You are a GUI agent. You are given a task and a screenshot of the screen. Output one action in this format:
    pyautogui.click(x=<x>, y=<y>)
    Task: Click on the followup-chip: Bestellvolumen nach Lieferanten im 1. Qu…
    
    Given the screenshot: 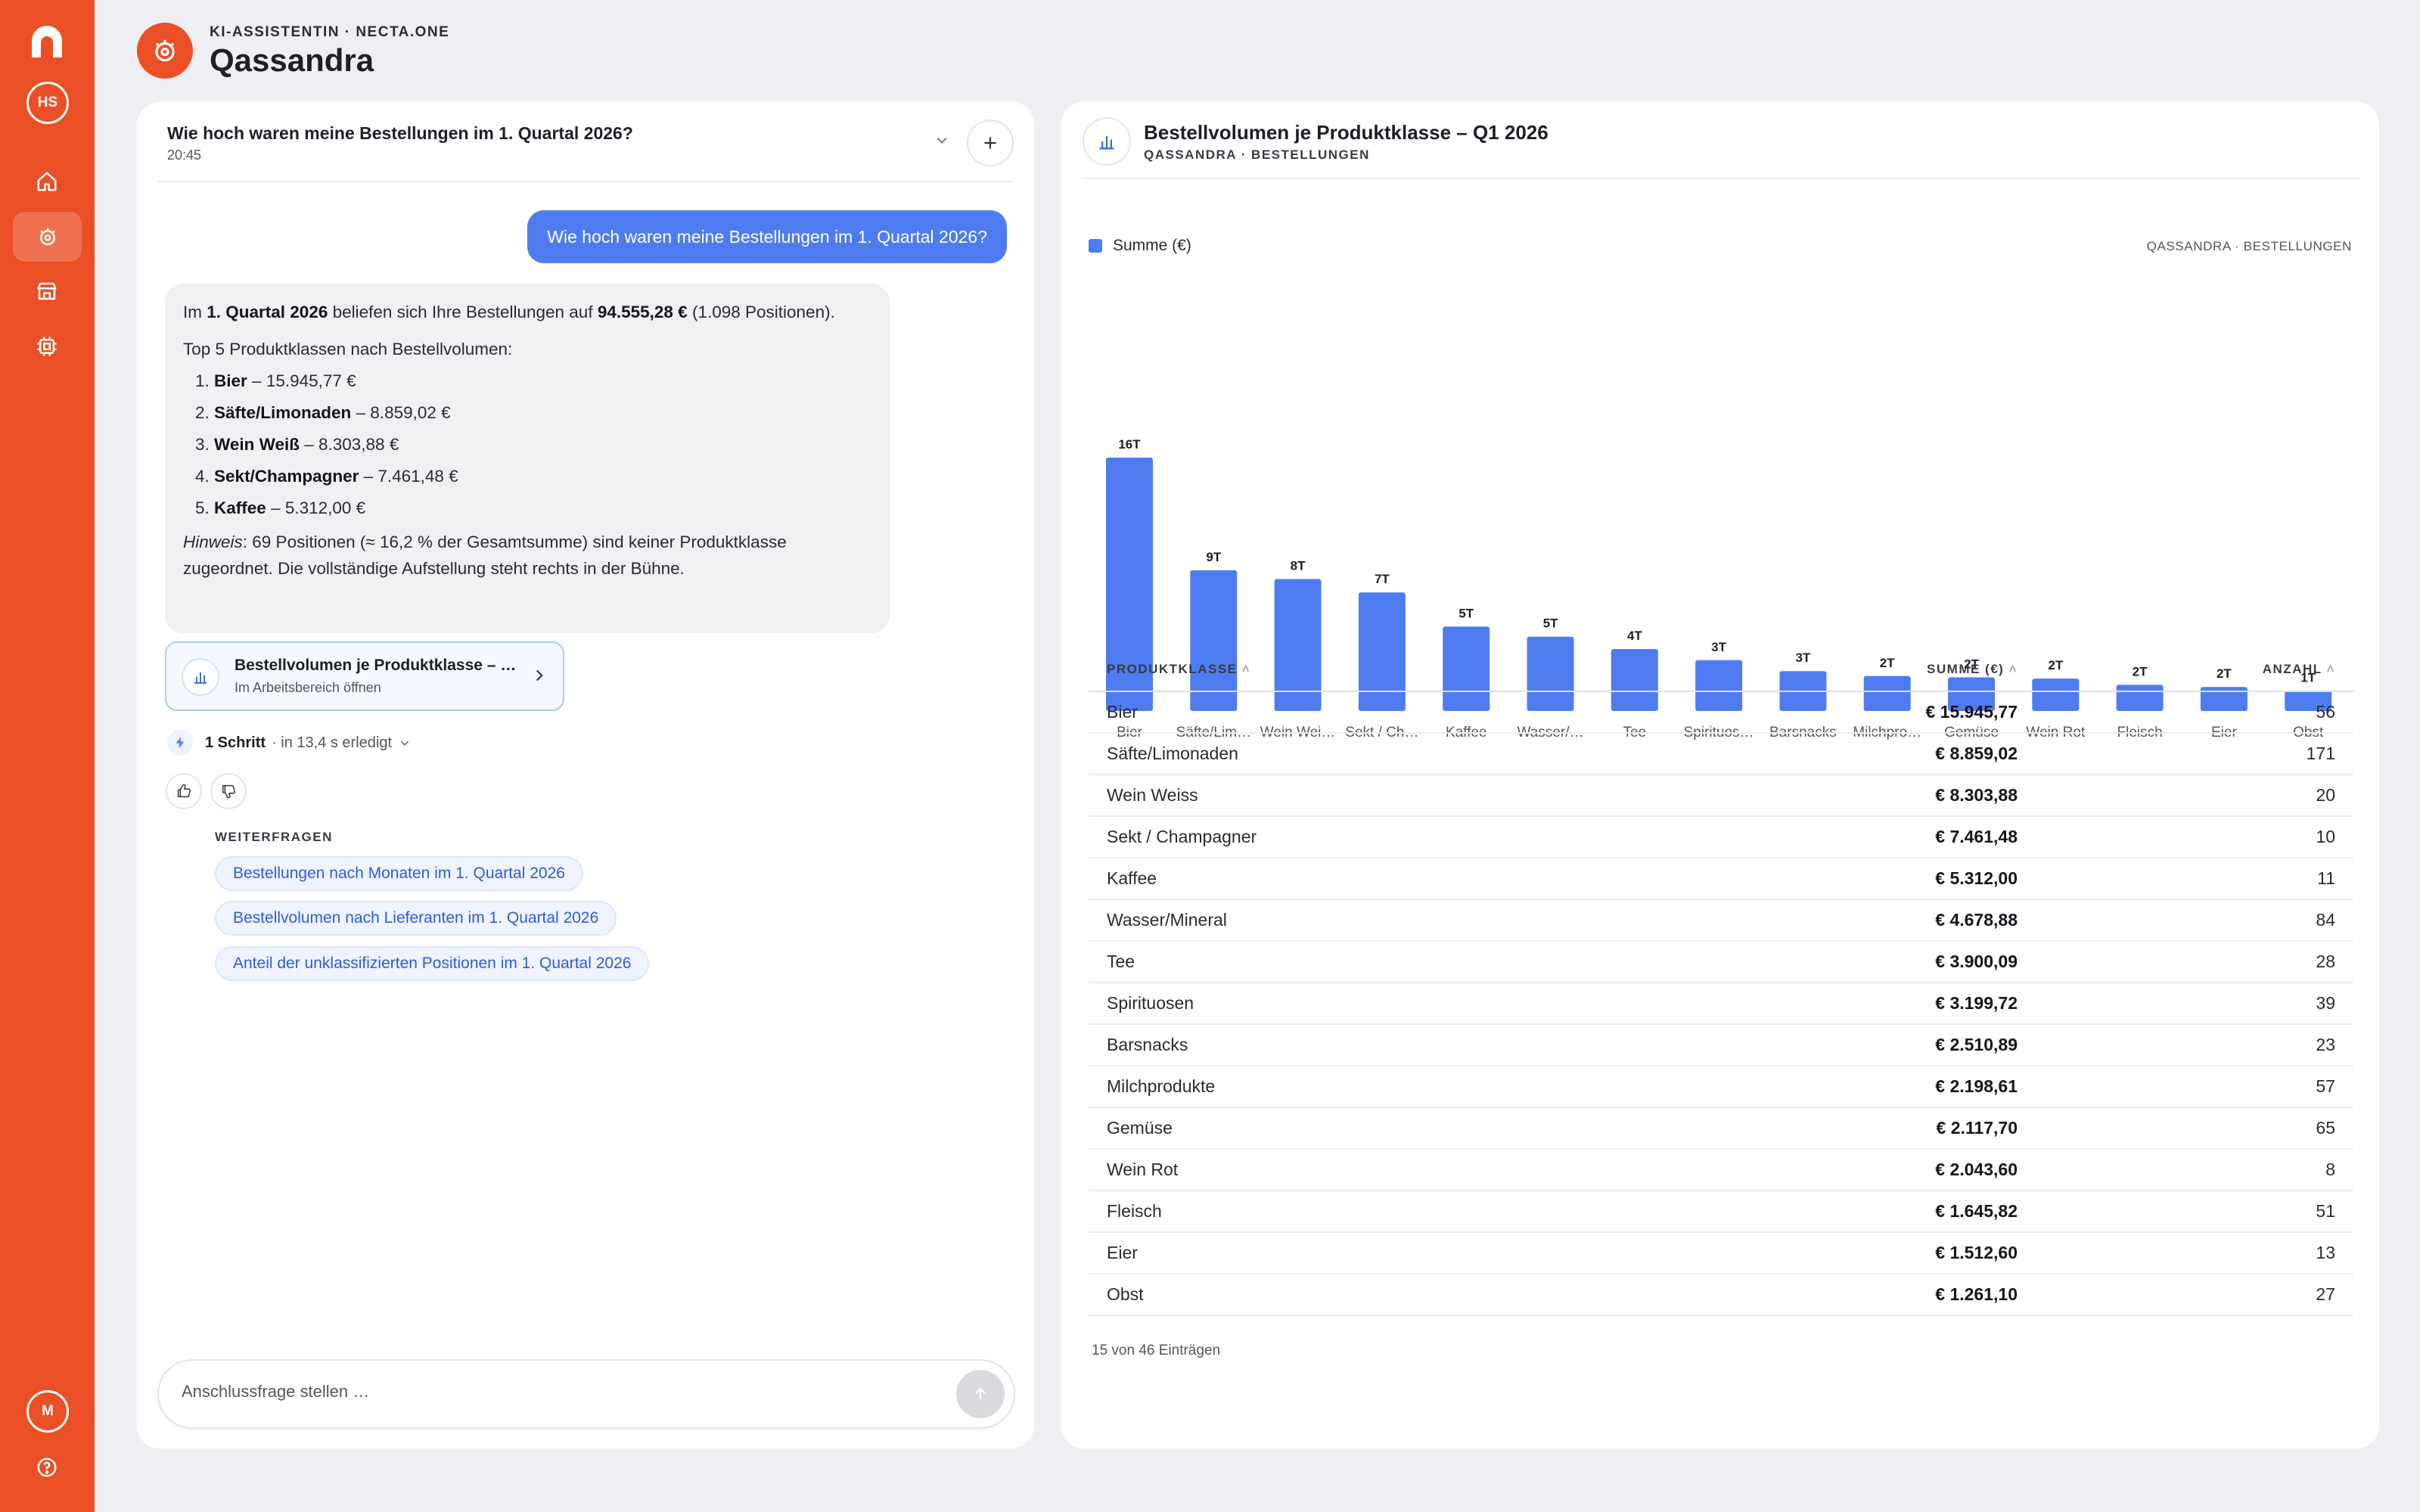 What is the action you would take?
    pyautogui.click(x=416, y=918)
    